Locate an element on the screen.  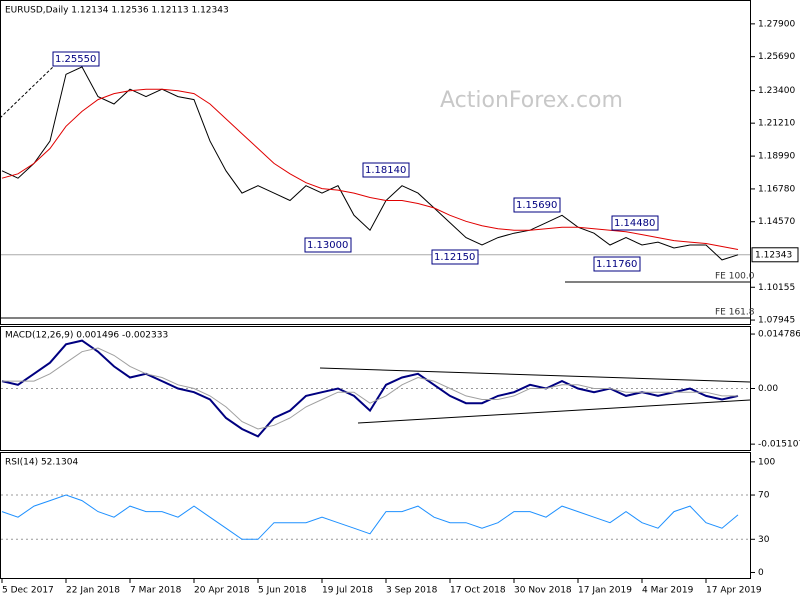
annotation: 1.18140 is located at coordinates (385, 170).